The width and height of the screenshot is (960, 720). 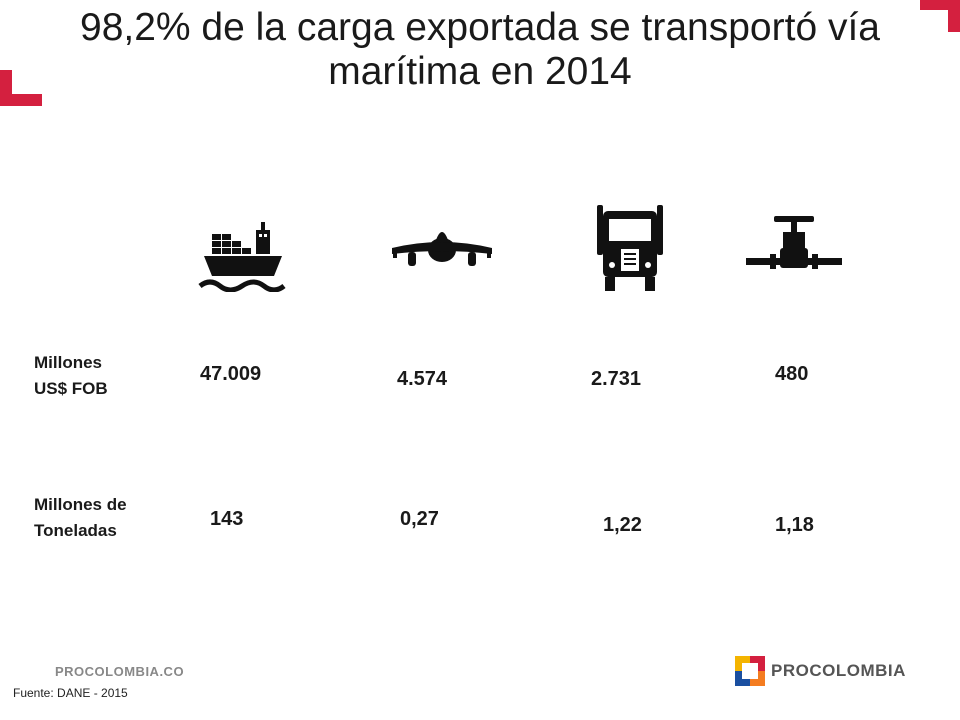 I want to click on pipeline-fob-value: 480, so click(x=792, y=374).